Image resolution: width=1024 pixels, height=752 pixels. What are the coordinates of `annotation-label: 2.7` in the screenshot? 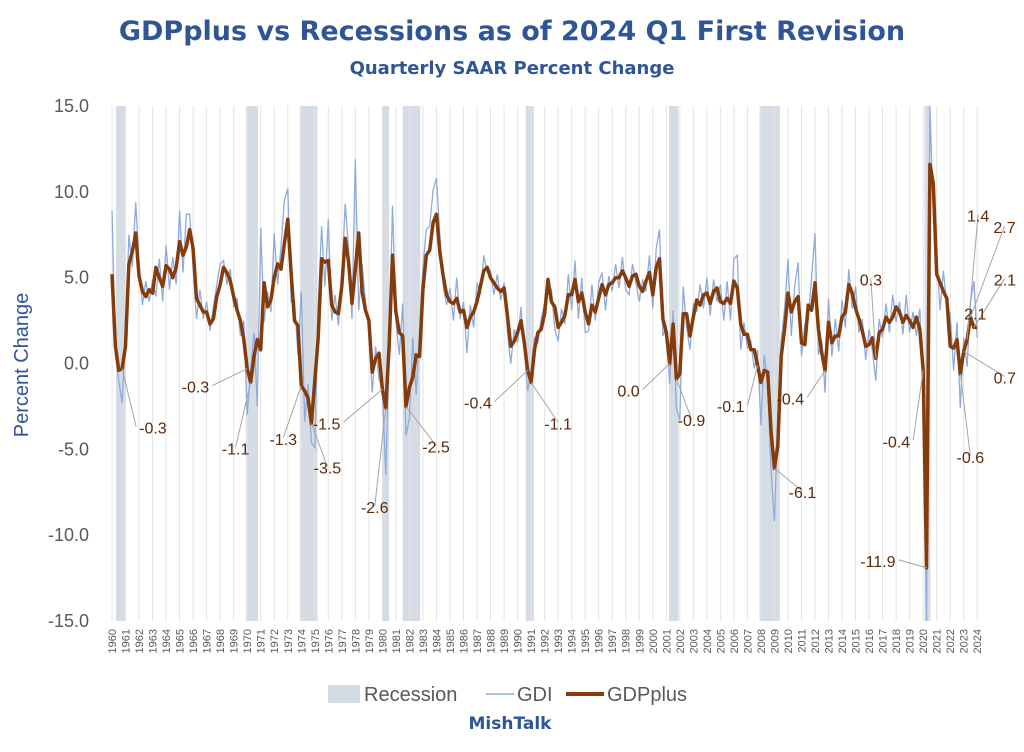 It's located at (1004, 228).